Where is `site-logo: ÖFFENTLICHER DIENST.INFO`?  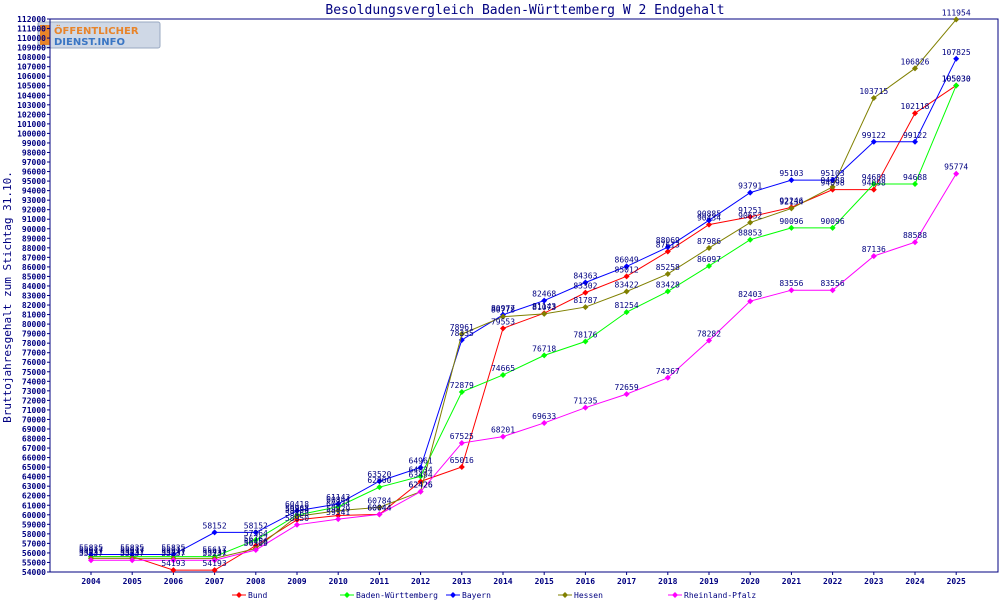 site-logo: ÖFFENTLICHER DIENST.INFO is located at coordinates (99, 35).